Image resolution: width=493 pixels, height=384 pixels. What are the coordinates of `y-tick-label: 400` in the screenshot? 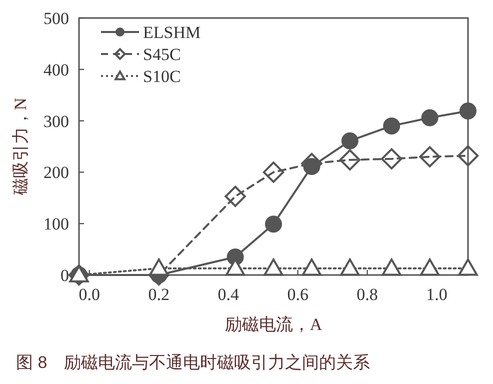 It's located at (56, 70).